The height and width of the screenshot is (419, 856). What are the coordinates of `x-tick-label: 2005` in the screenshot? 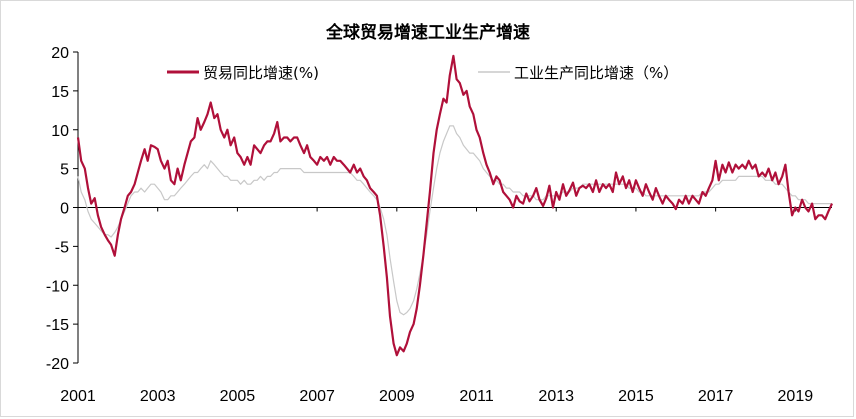 It's located at (238, 396).